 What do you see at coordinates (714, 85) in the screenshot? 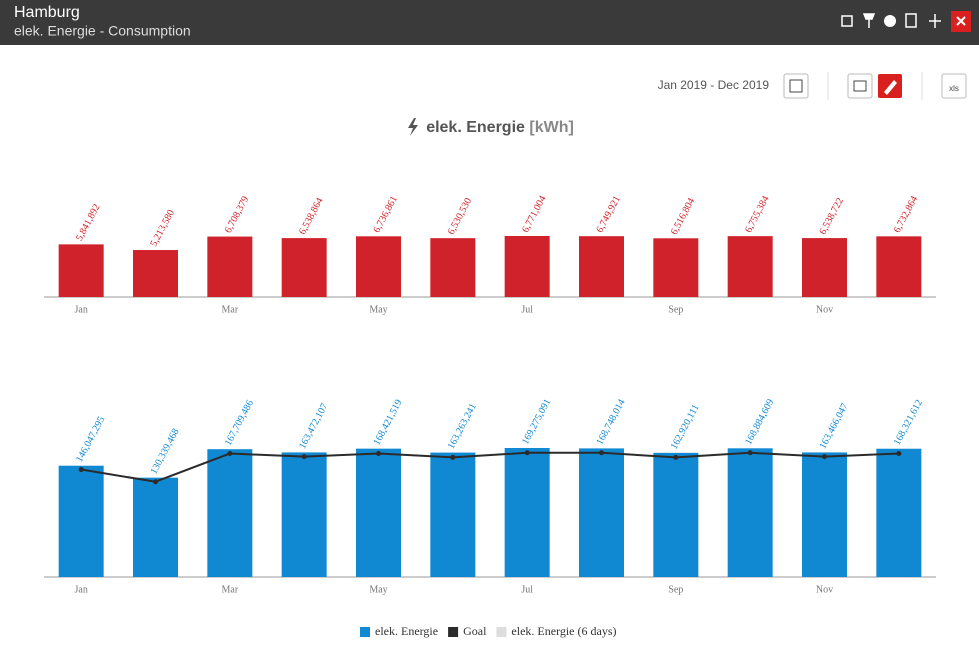
I see `date-range: Jan 2019 - Dec 2019` at bounding box center [714, 85].